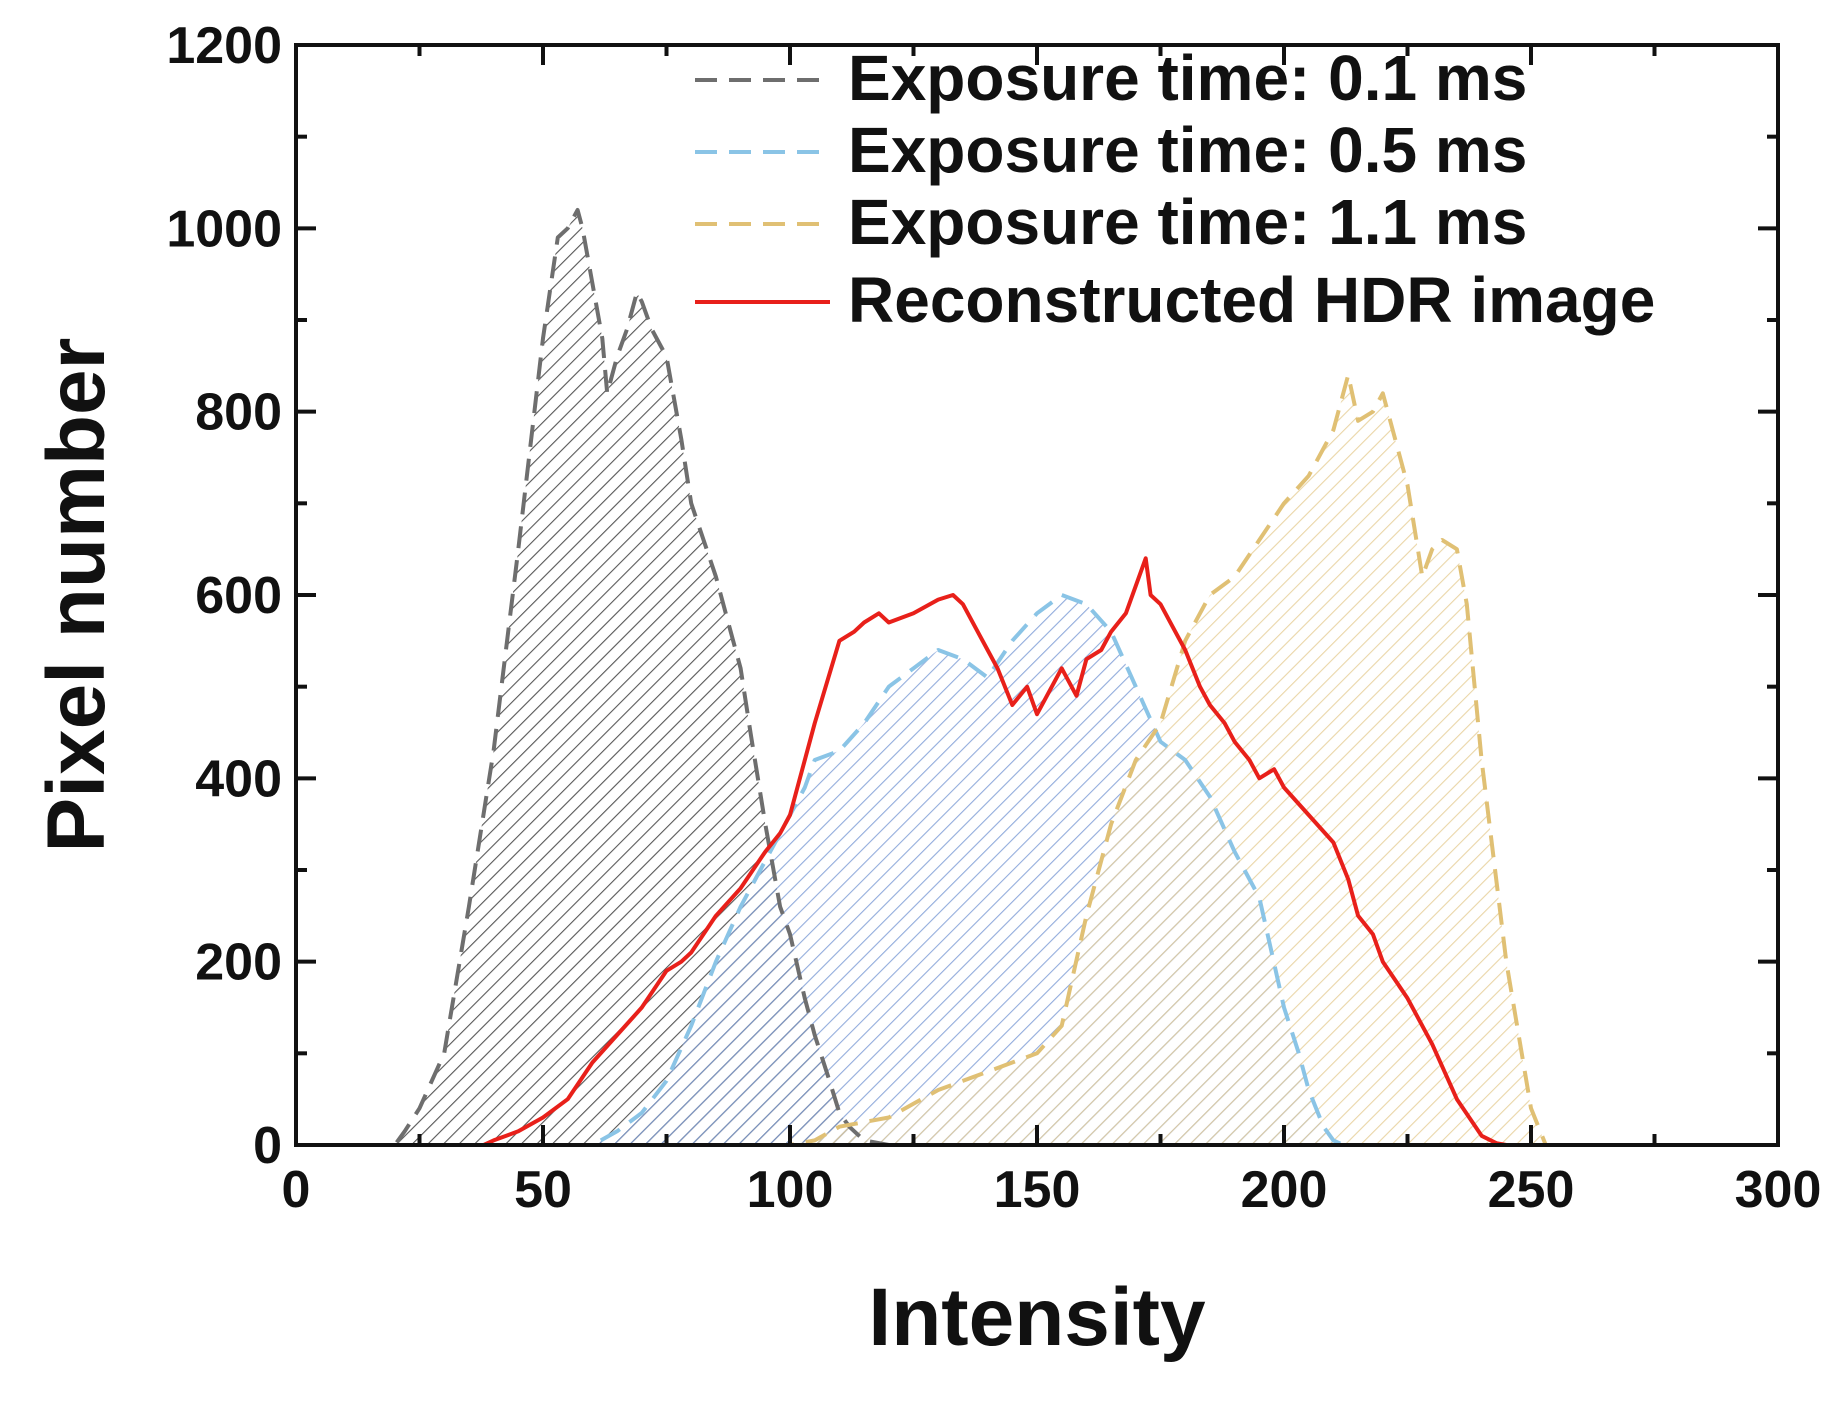 The height and width of the screenshot is (1404, 1844). Describe the element at coordinates (1037, 1317) in the screenshot. I see `x-axis-title: Intensity` at that location.